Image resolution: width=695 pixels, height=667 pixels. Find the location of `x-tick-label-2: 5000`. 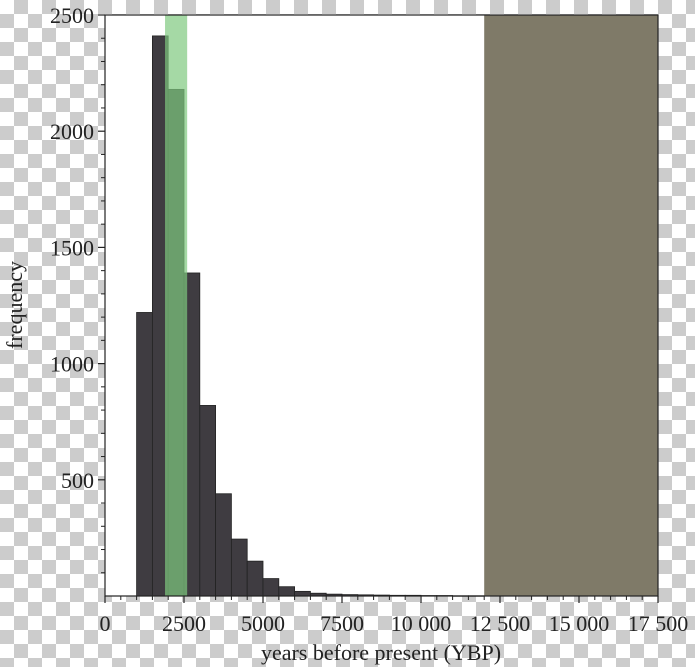

x-tick-label-2: 5000 is located at coordinates (263, 623).